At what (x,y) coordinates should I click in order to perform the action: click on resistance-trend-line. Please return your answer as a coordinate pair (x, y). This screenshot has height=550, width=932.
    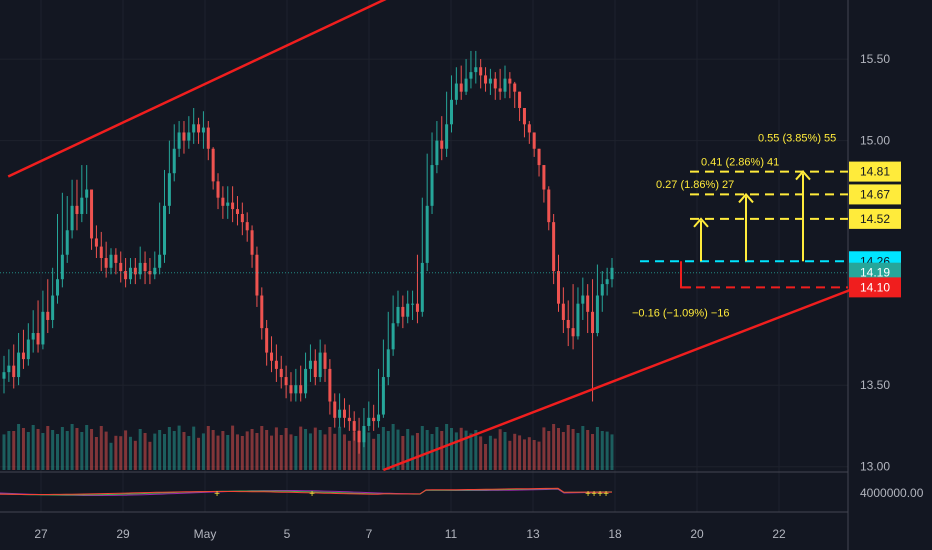
    Looking at the image, I should click on (210, 89).